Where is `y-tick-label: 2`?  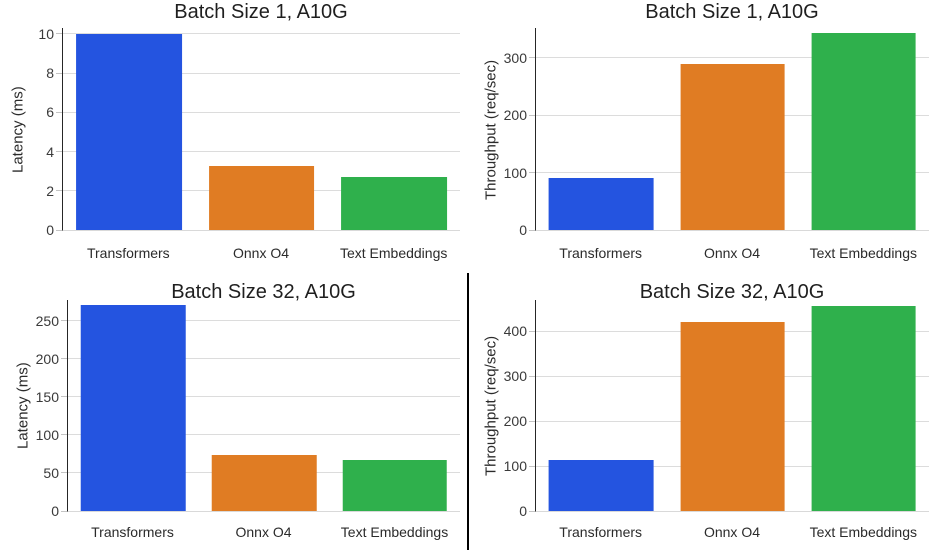
y-tick-label: 2 is located at coordinates (50, 190).